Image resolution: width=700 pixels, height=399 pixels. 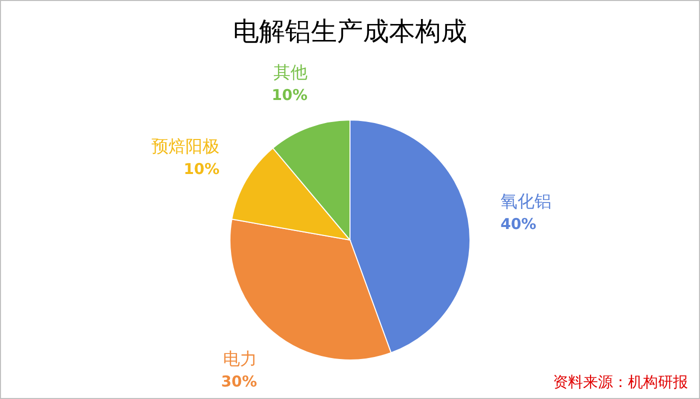 I want to click on data-label: 40%, so click(x=518, y=223).